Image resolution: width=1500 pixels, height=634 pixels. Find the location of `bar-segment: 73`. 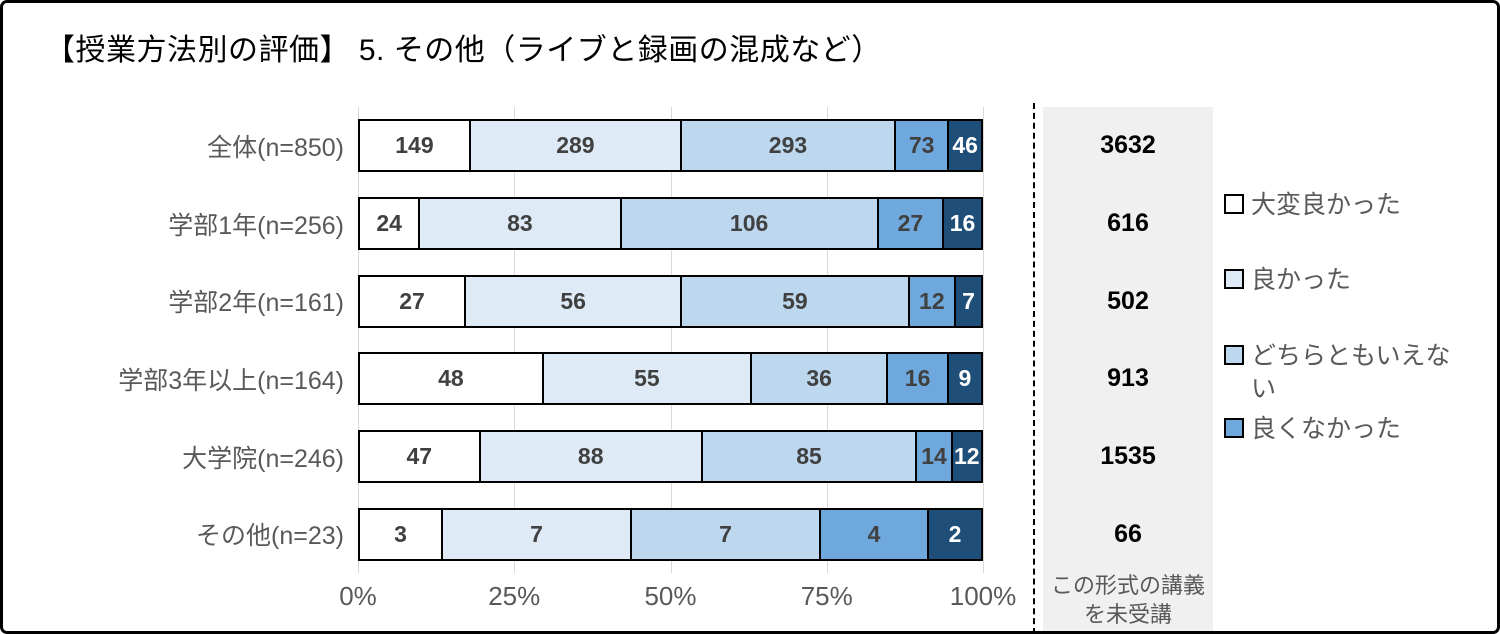

bar-segment: 73 is located at coordinates (921, 146).